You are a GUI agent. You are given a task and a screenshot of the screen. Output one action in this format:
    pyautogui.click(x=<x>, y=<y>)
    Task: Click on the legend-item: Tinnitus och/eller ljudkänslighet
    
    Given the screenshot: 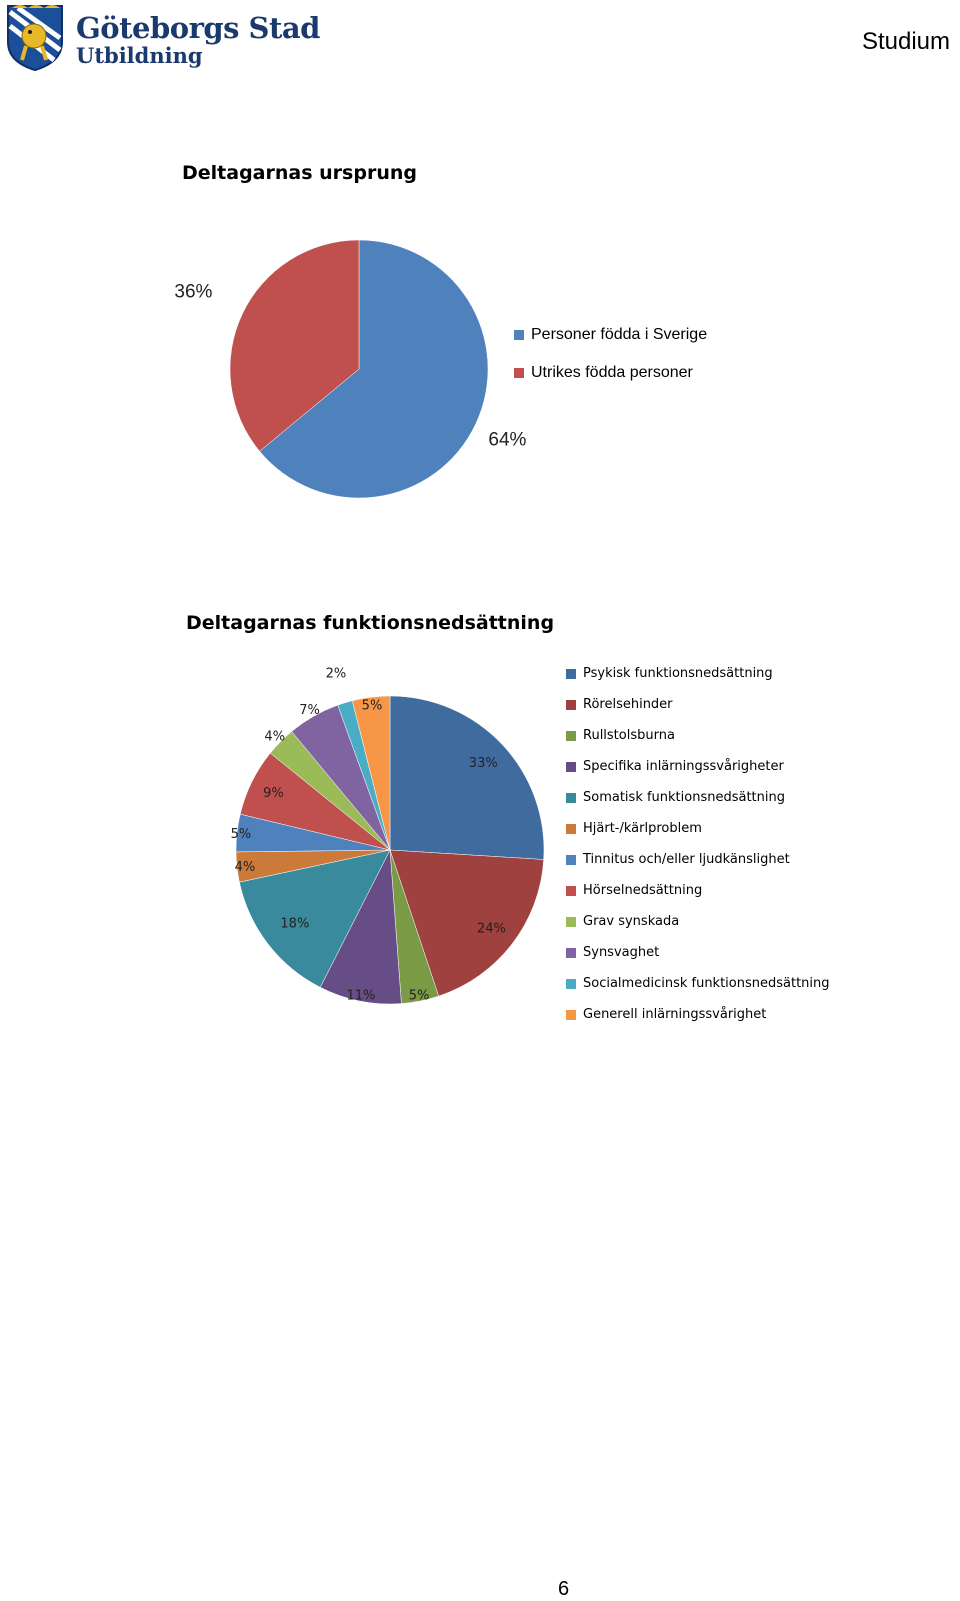 What is the action you would take?
    pyautogui.click(x=678, y=859)
    